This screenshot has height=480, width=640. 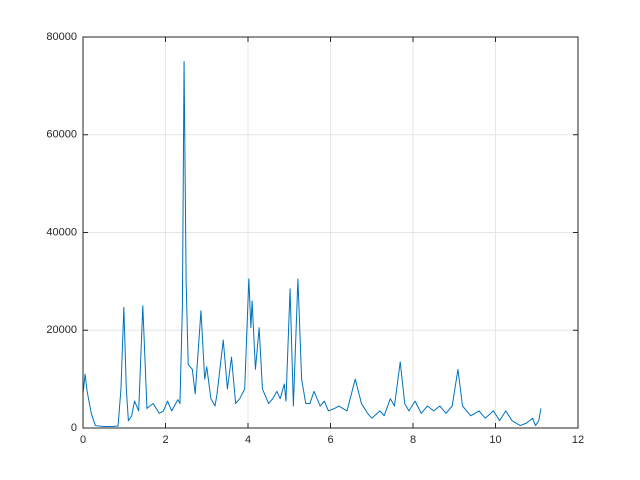 What do you see at coordinates (330, 440) in the screenshot?
I see `x-tick-label: 6` at bounding box center [330, 440].